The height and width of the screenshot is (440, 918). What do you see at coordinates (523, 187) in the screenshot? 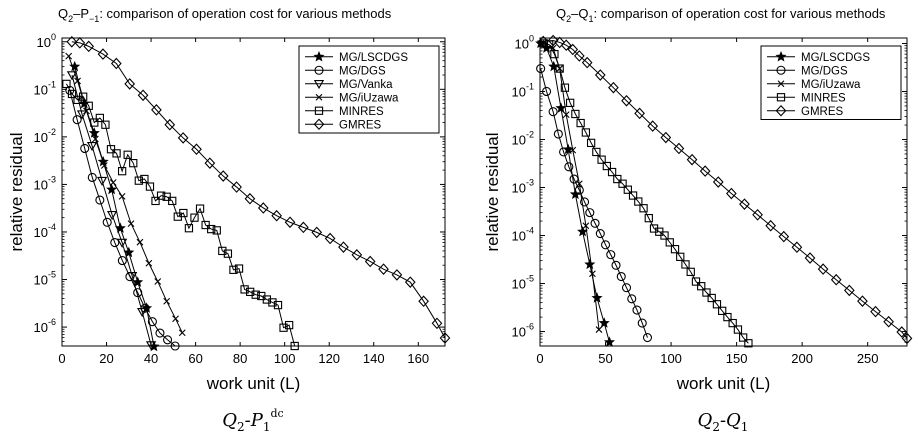
I see `y-tick-label: 10⁻³` at bounding box center [523, 187].